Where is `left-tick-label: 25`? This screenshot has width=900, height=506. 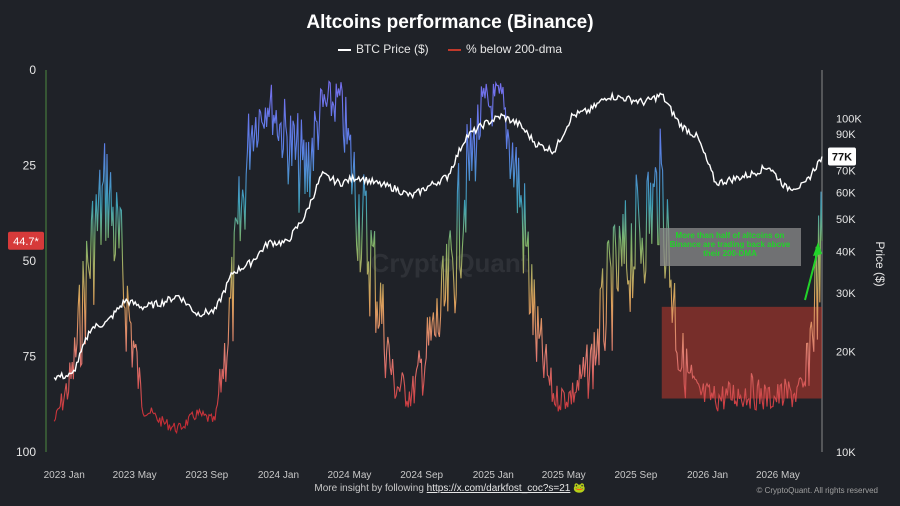
left-tick-label: 25 is located at coordinates (30, 166).